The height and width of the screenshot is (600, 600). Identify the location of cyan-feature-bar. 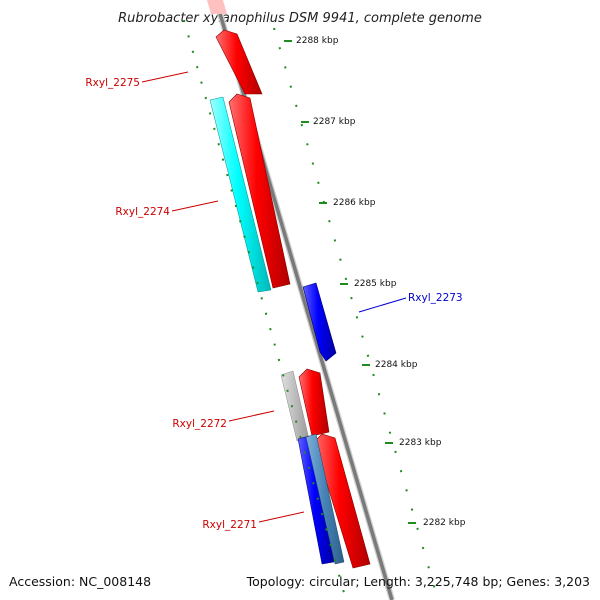
(240, 194).